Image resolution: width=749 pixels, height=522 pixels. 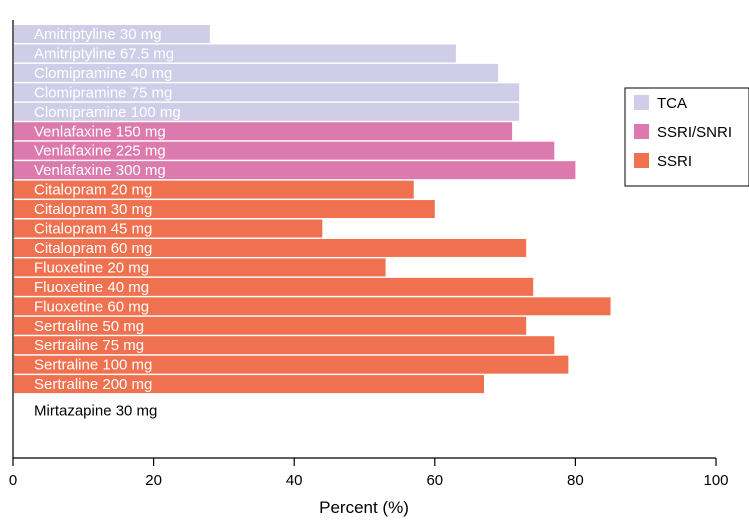 I want to click on bar-label: Amitriptyline 30 mg, so click(x=98, y=34).